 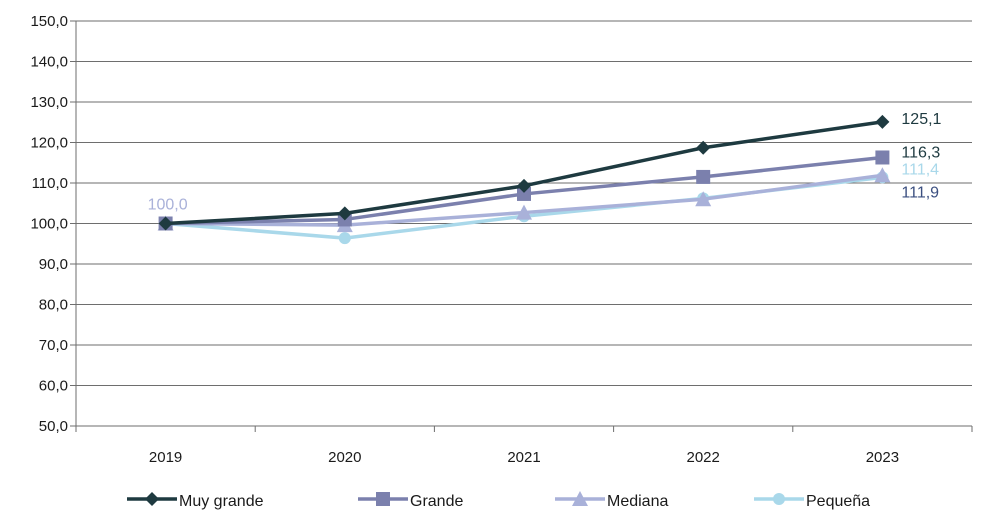 I want to click on x-tick-label: 2023, so click(x=882, y=457).